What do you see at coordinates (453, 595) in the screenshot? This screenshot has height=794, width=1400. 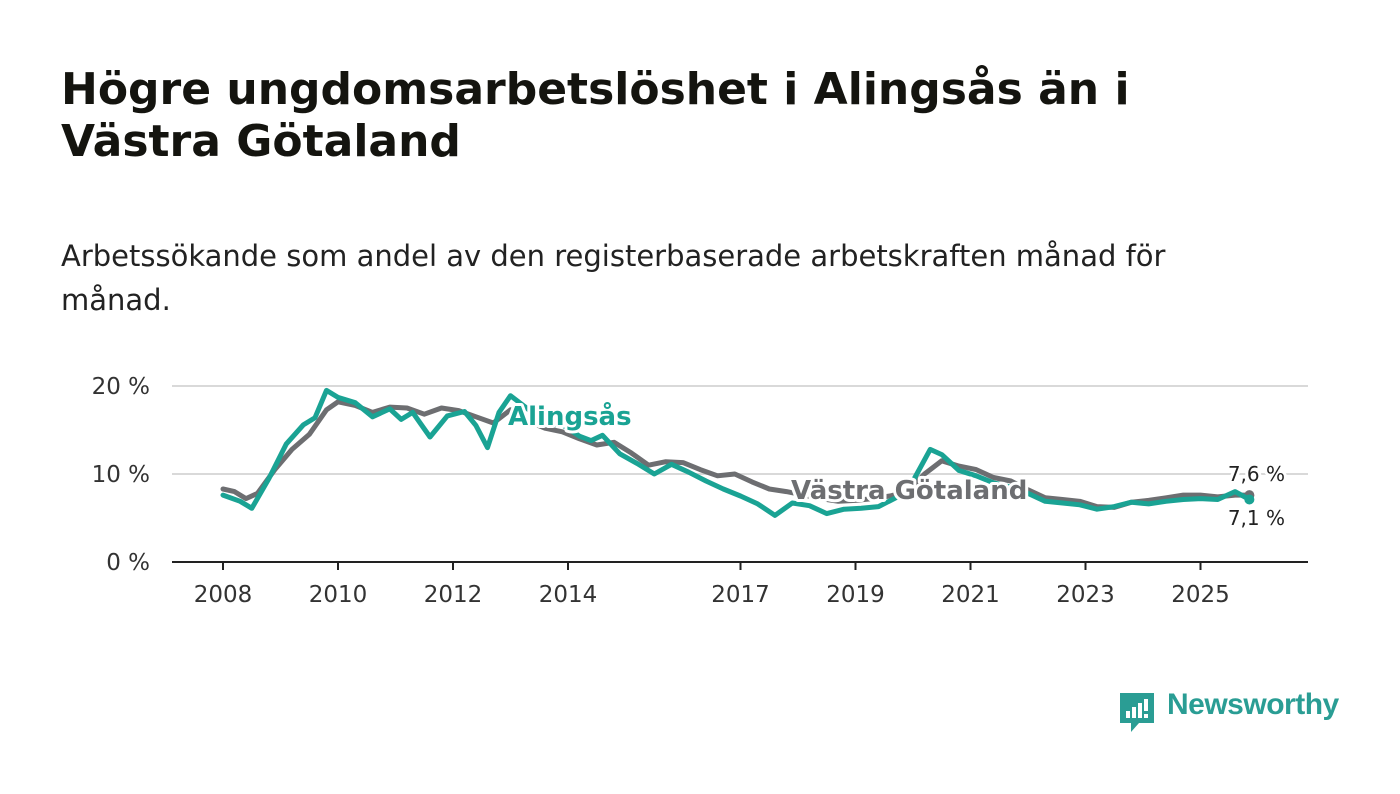 I see `x-tick-label: 2012` at bounding box center [453, 595].